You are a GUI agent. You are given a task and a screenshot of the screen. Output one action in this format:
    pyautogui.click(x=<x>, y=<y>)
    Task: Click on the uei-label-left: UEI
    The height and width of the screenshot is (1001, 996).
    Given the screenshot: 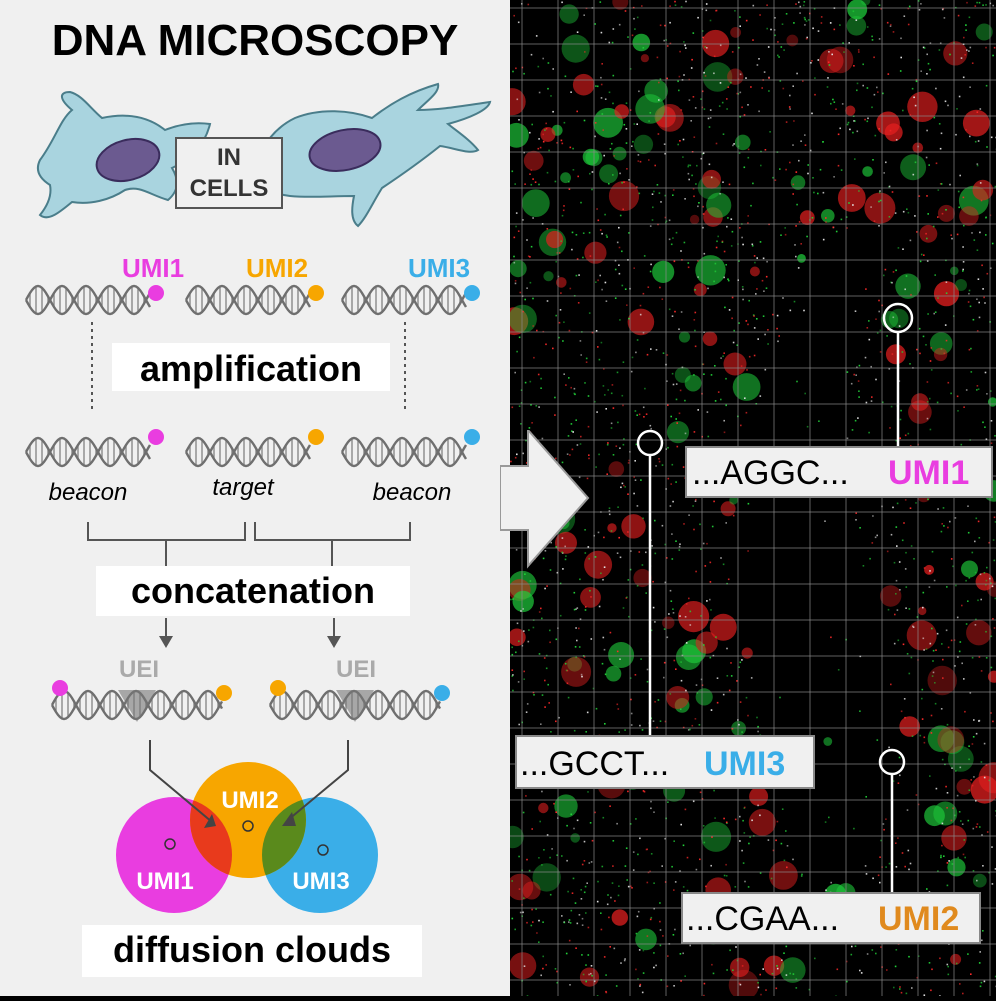 What is the action you would take?
    pyautogui.click(x=139, y=669)
    